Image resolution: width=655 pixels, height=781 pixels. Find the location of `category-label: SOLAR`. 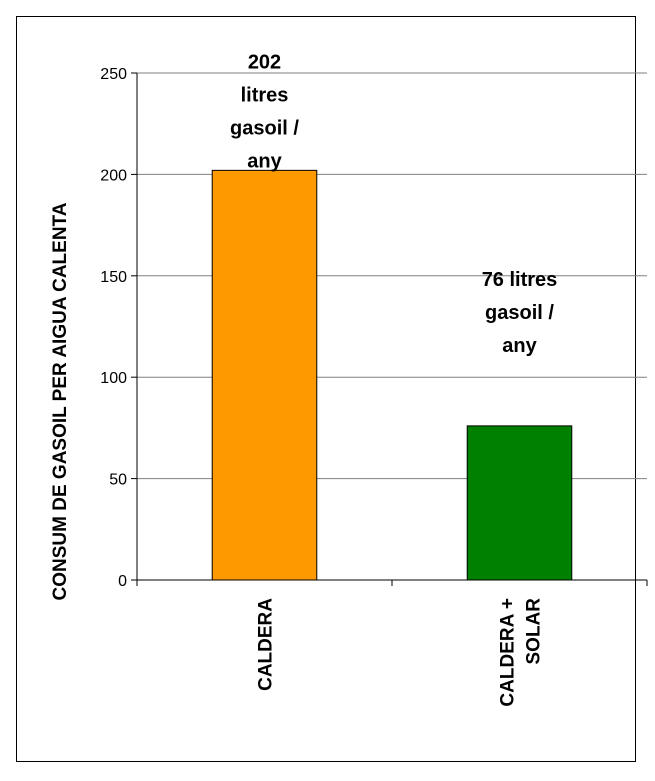

category-label: SOLAR is located at coordinates (534, 631).